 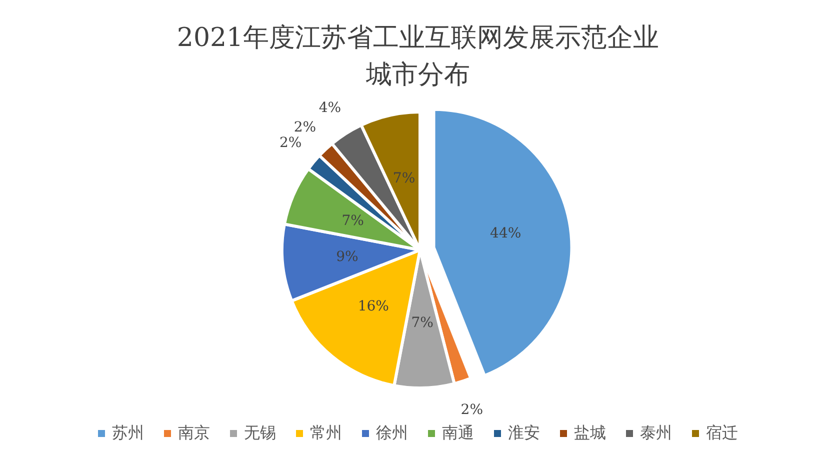 I want to click on legend-label: 淮安, so click(x=524, y=433).